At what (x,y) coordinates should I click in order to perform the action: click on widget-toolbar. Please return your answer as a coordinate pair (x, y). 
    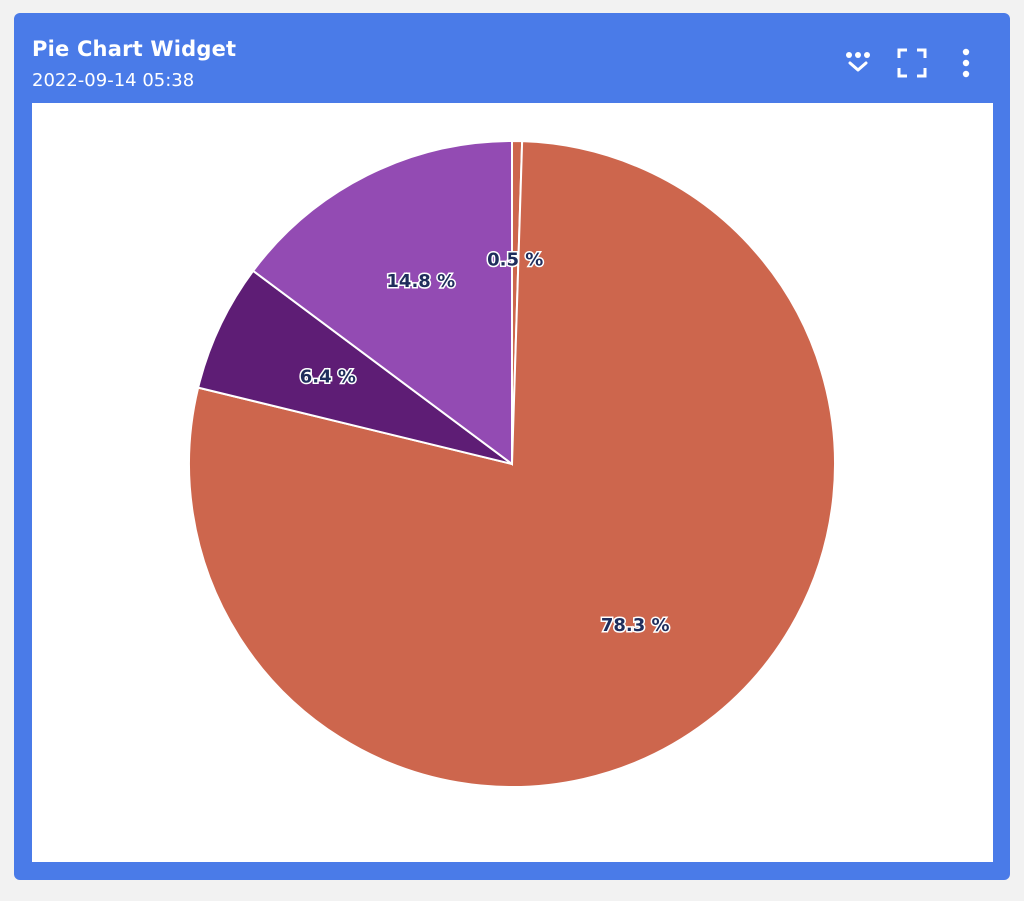
    Looking at the image, I should click on (912, 63).